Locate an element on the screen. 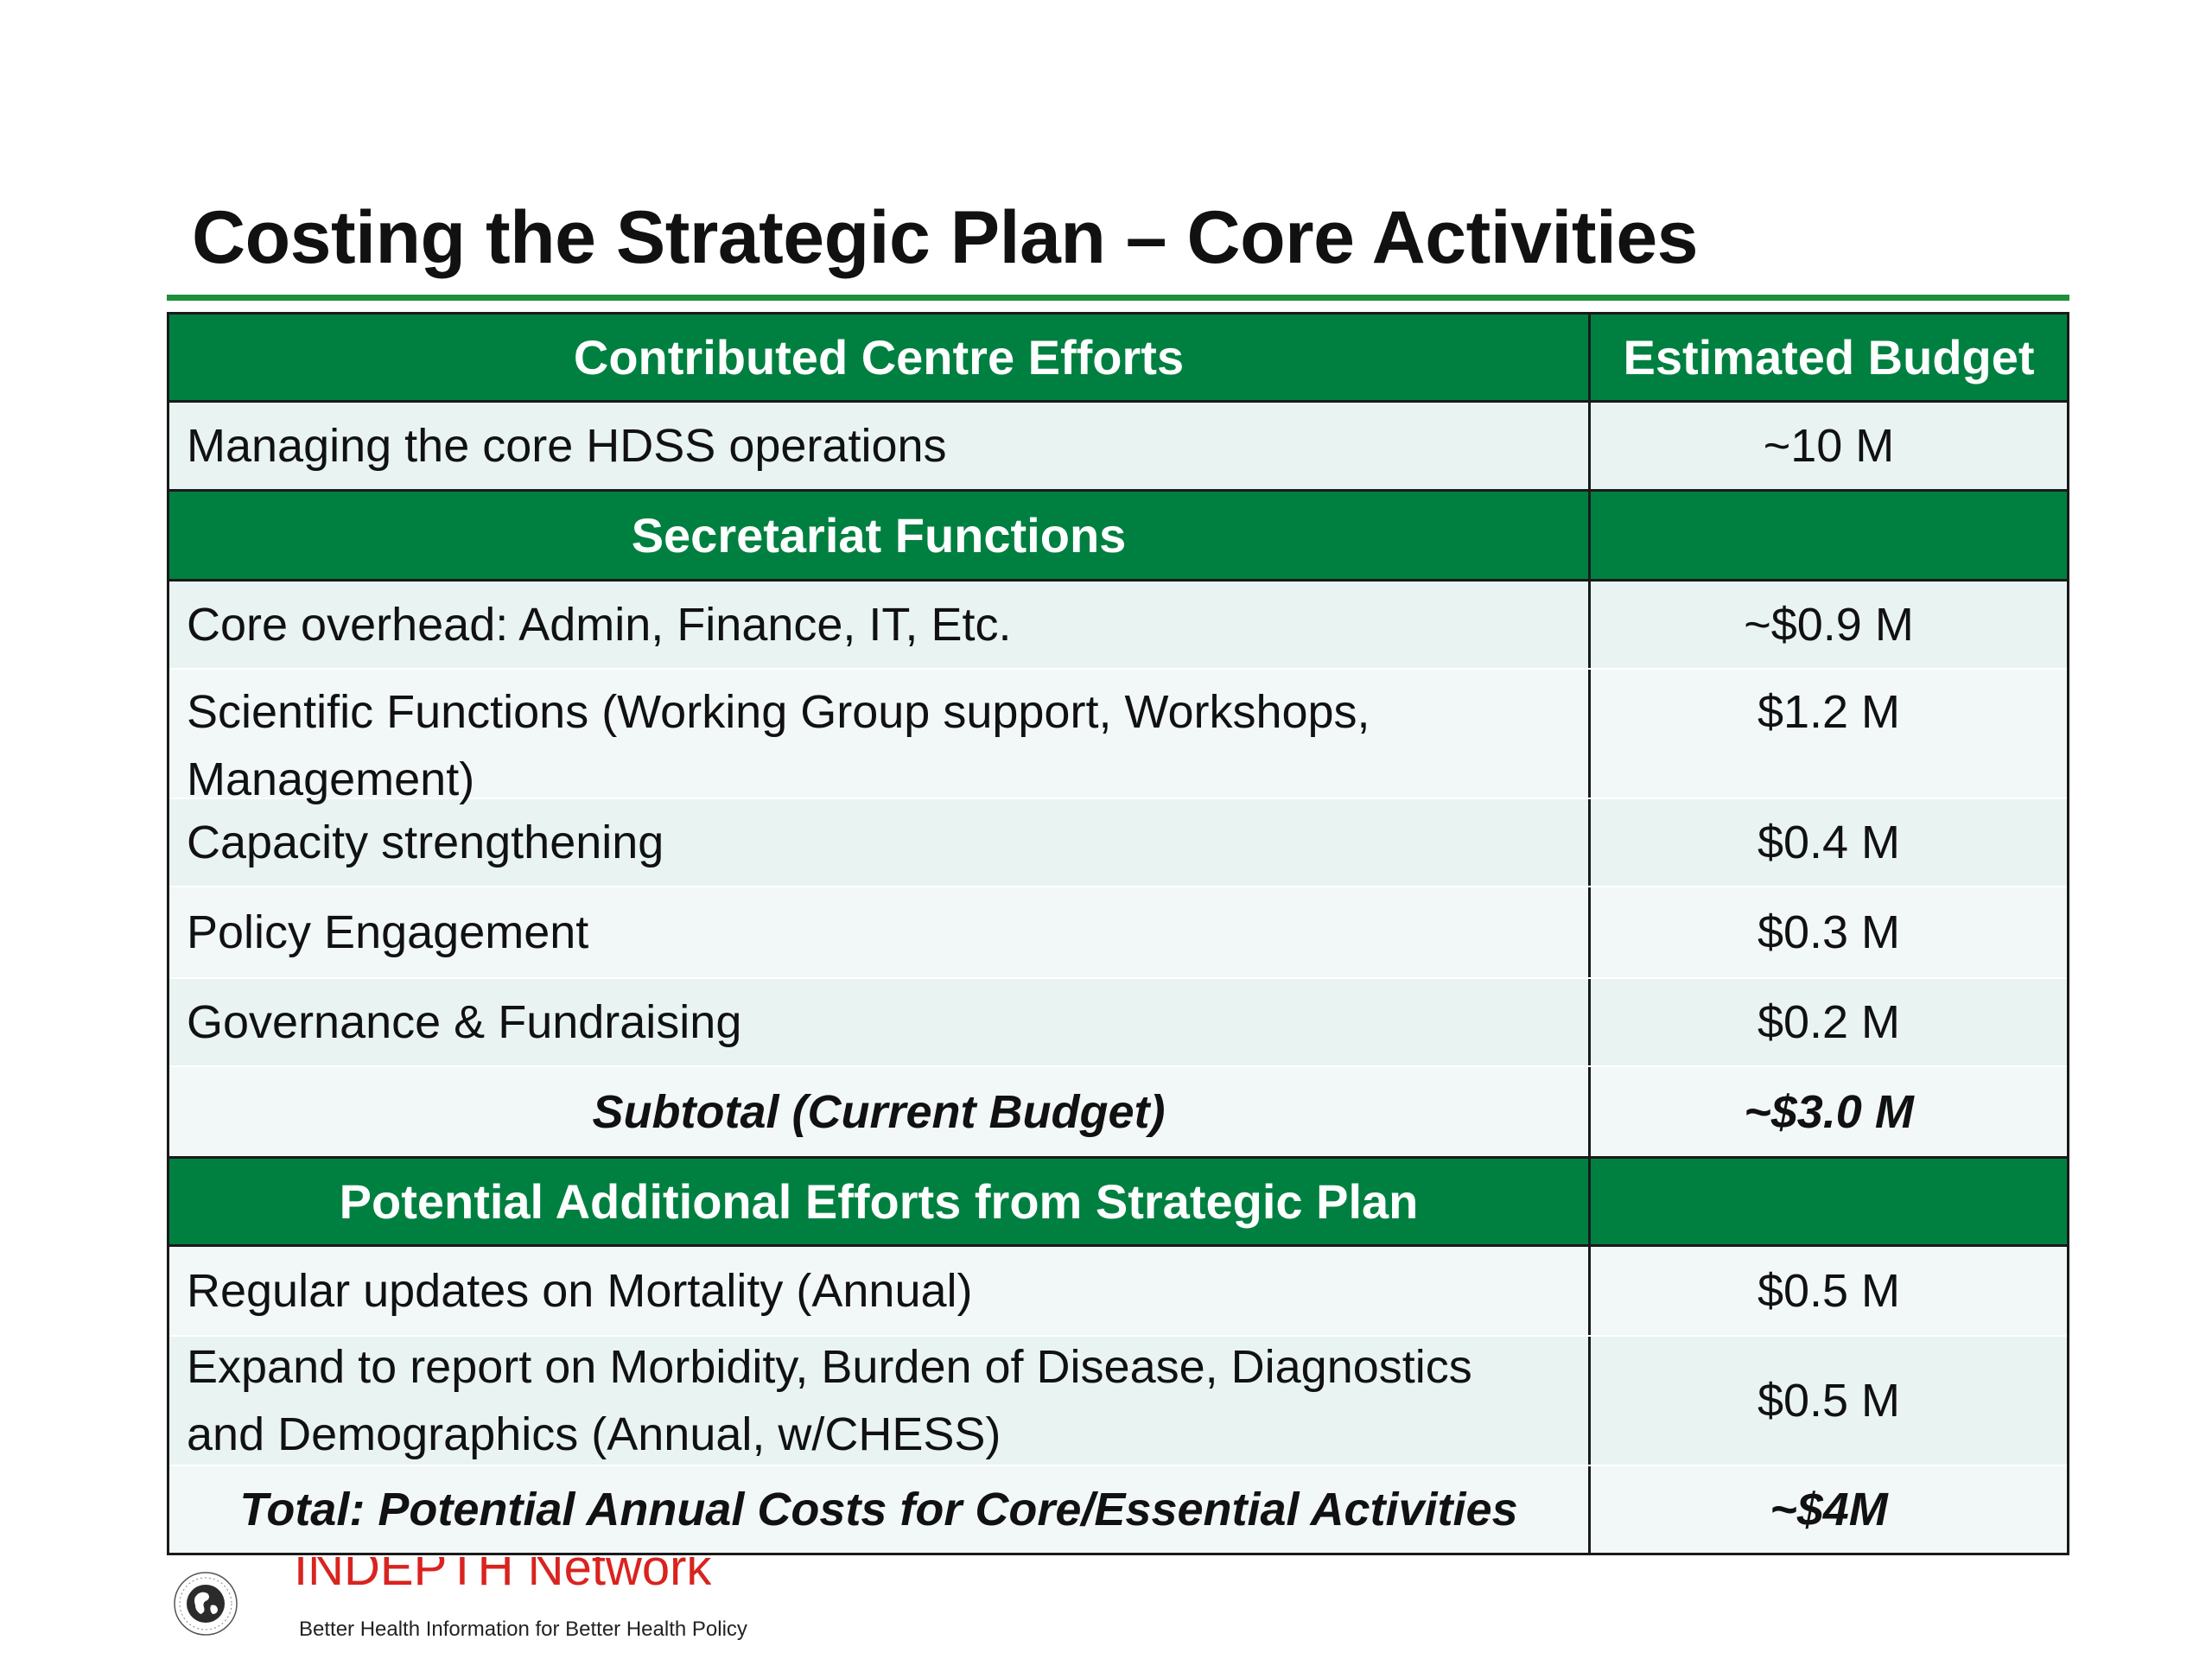 The width and height of the screenshot is (2212, 1659). table-row: Managing the core HDSS operations ~10 M is located at coordinates (1118, 448).